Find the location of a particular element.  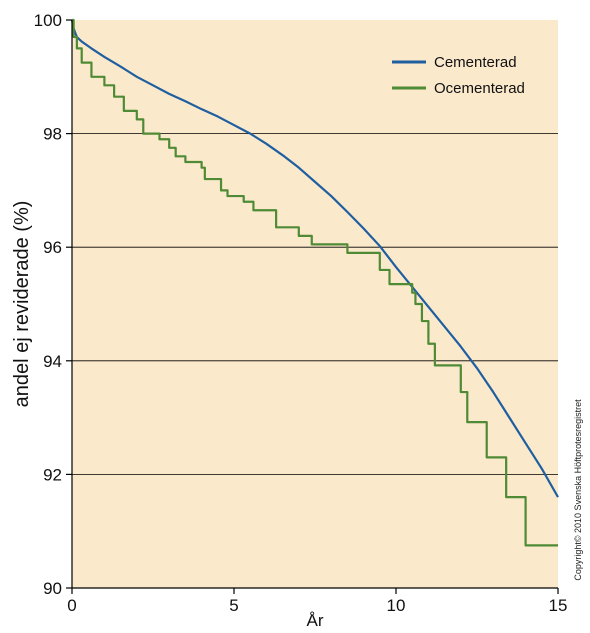

legend-label-ocementerad: Ocementerad is located at coordinates (479, 88).